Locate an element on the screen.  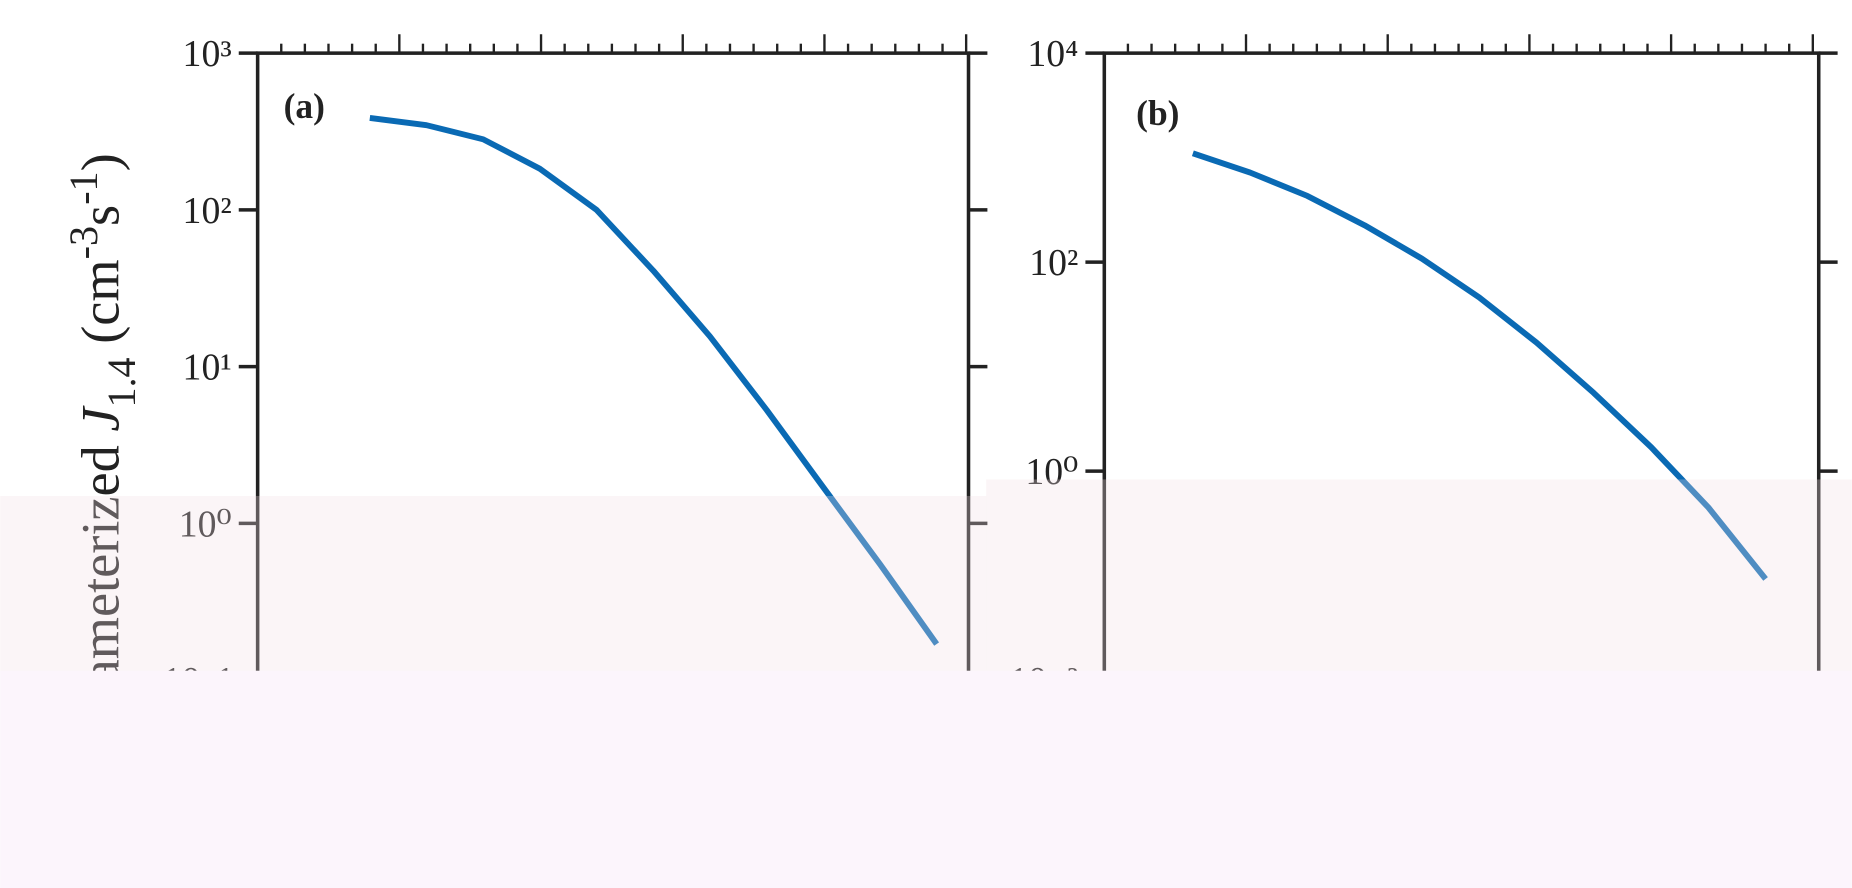
y-axis-label-part: (cm is located at coordinates (100, 308).